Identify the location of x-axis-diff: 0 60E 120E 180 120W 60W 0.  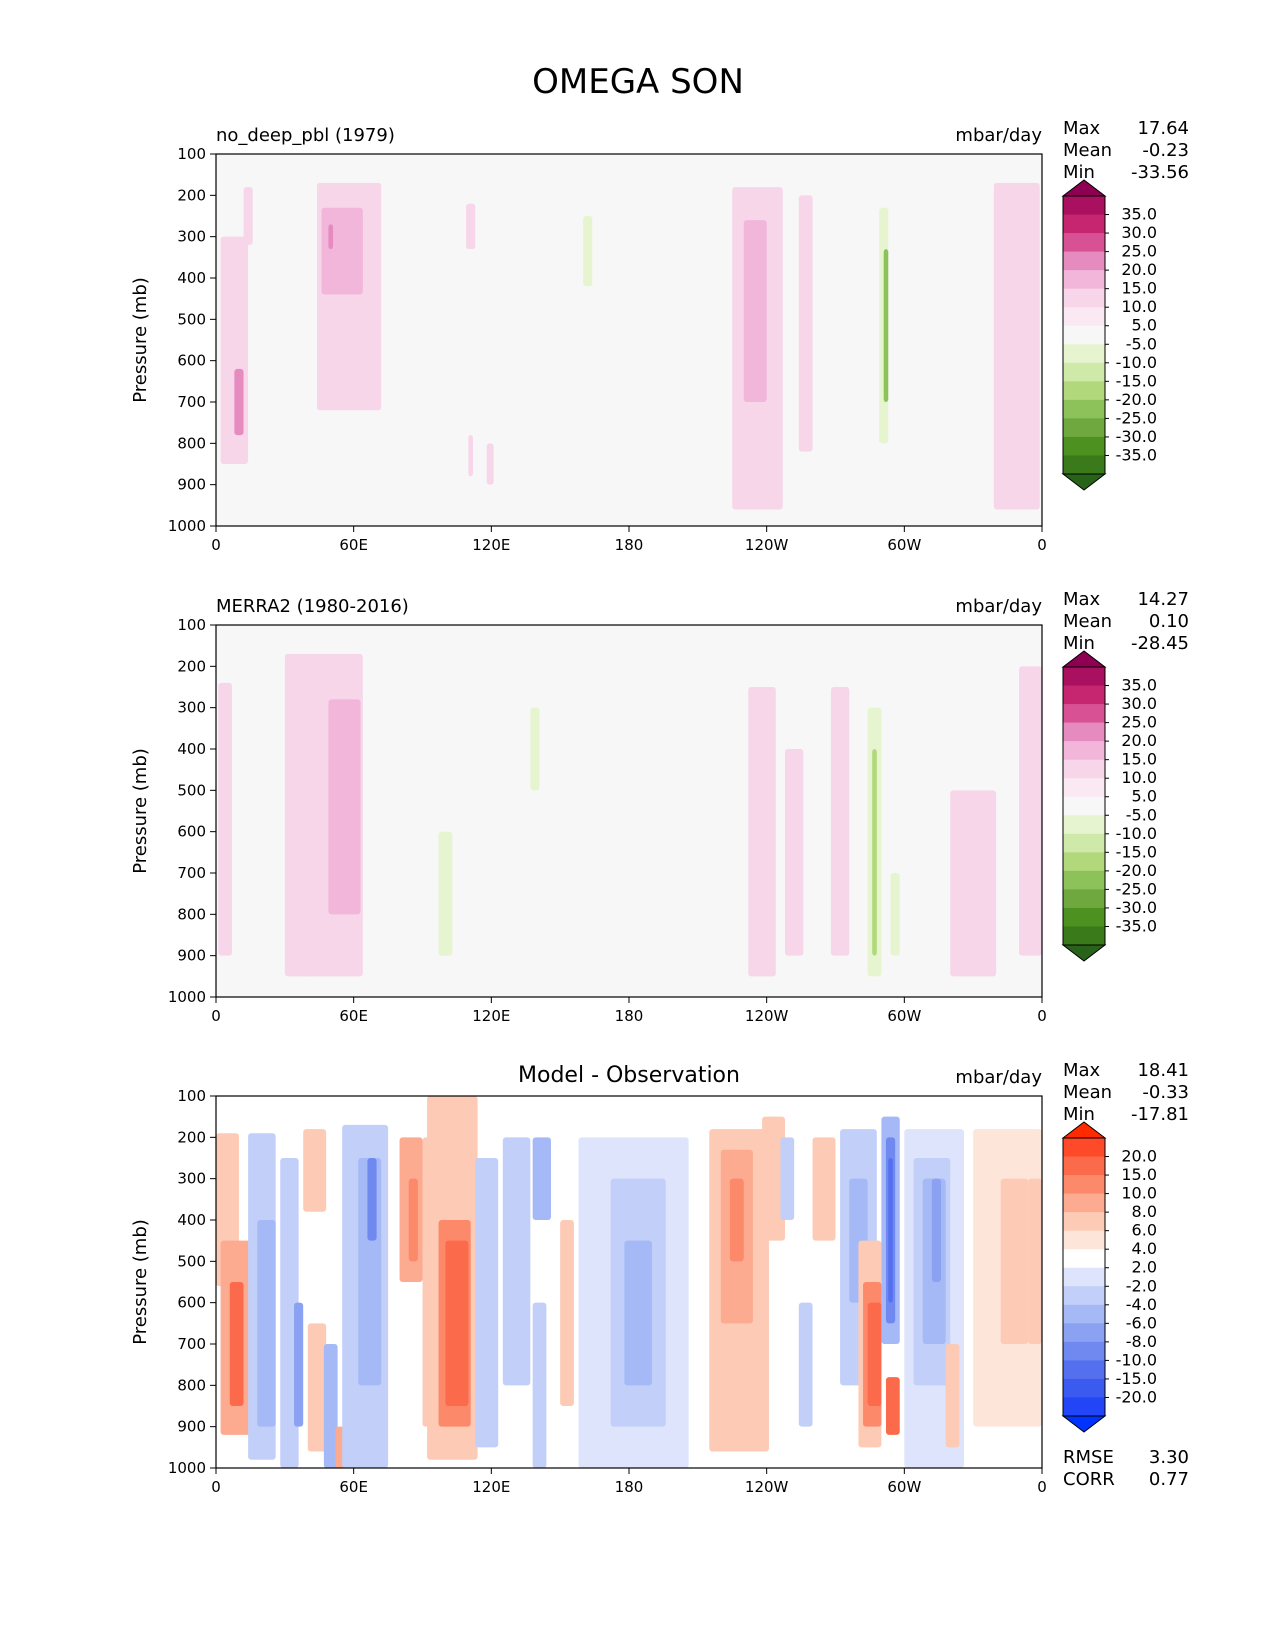
(629, 1482).